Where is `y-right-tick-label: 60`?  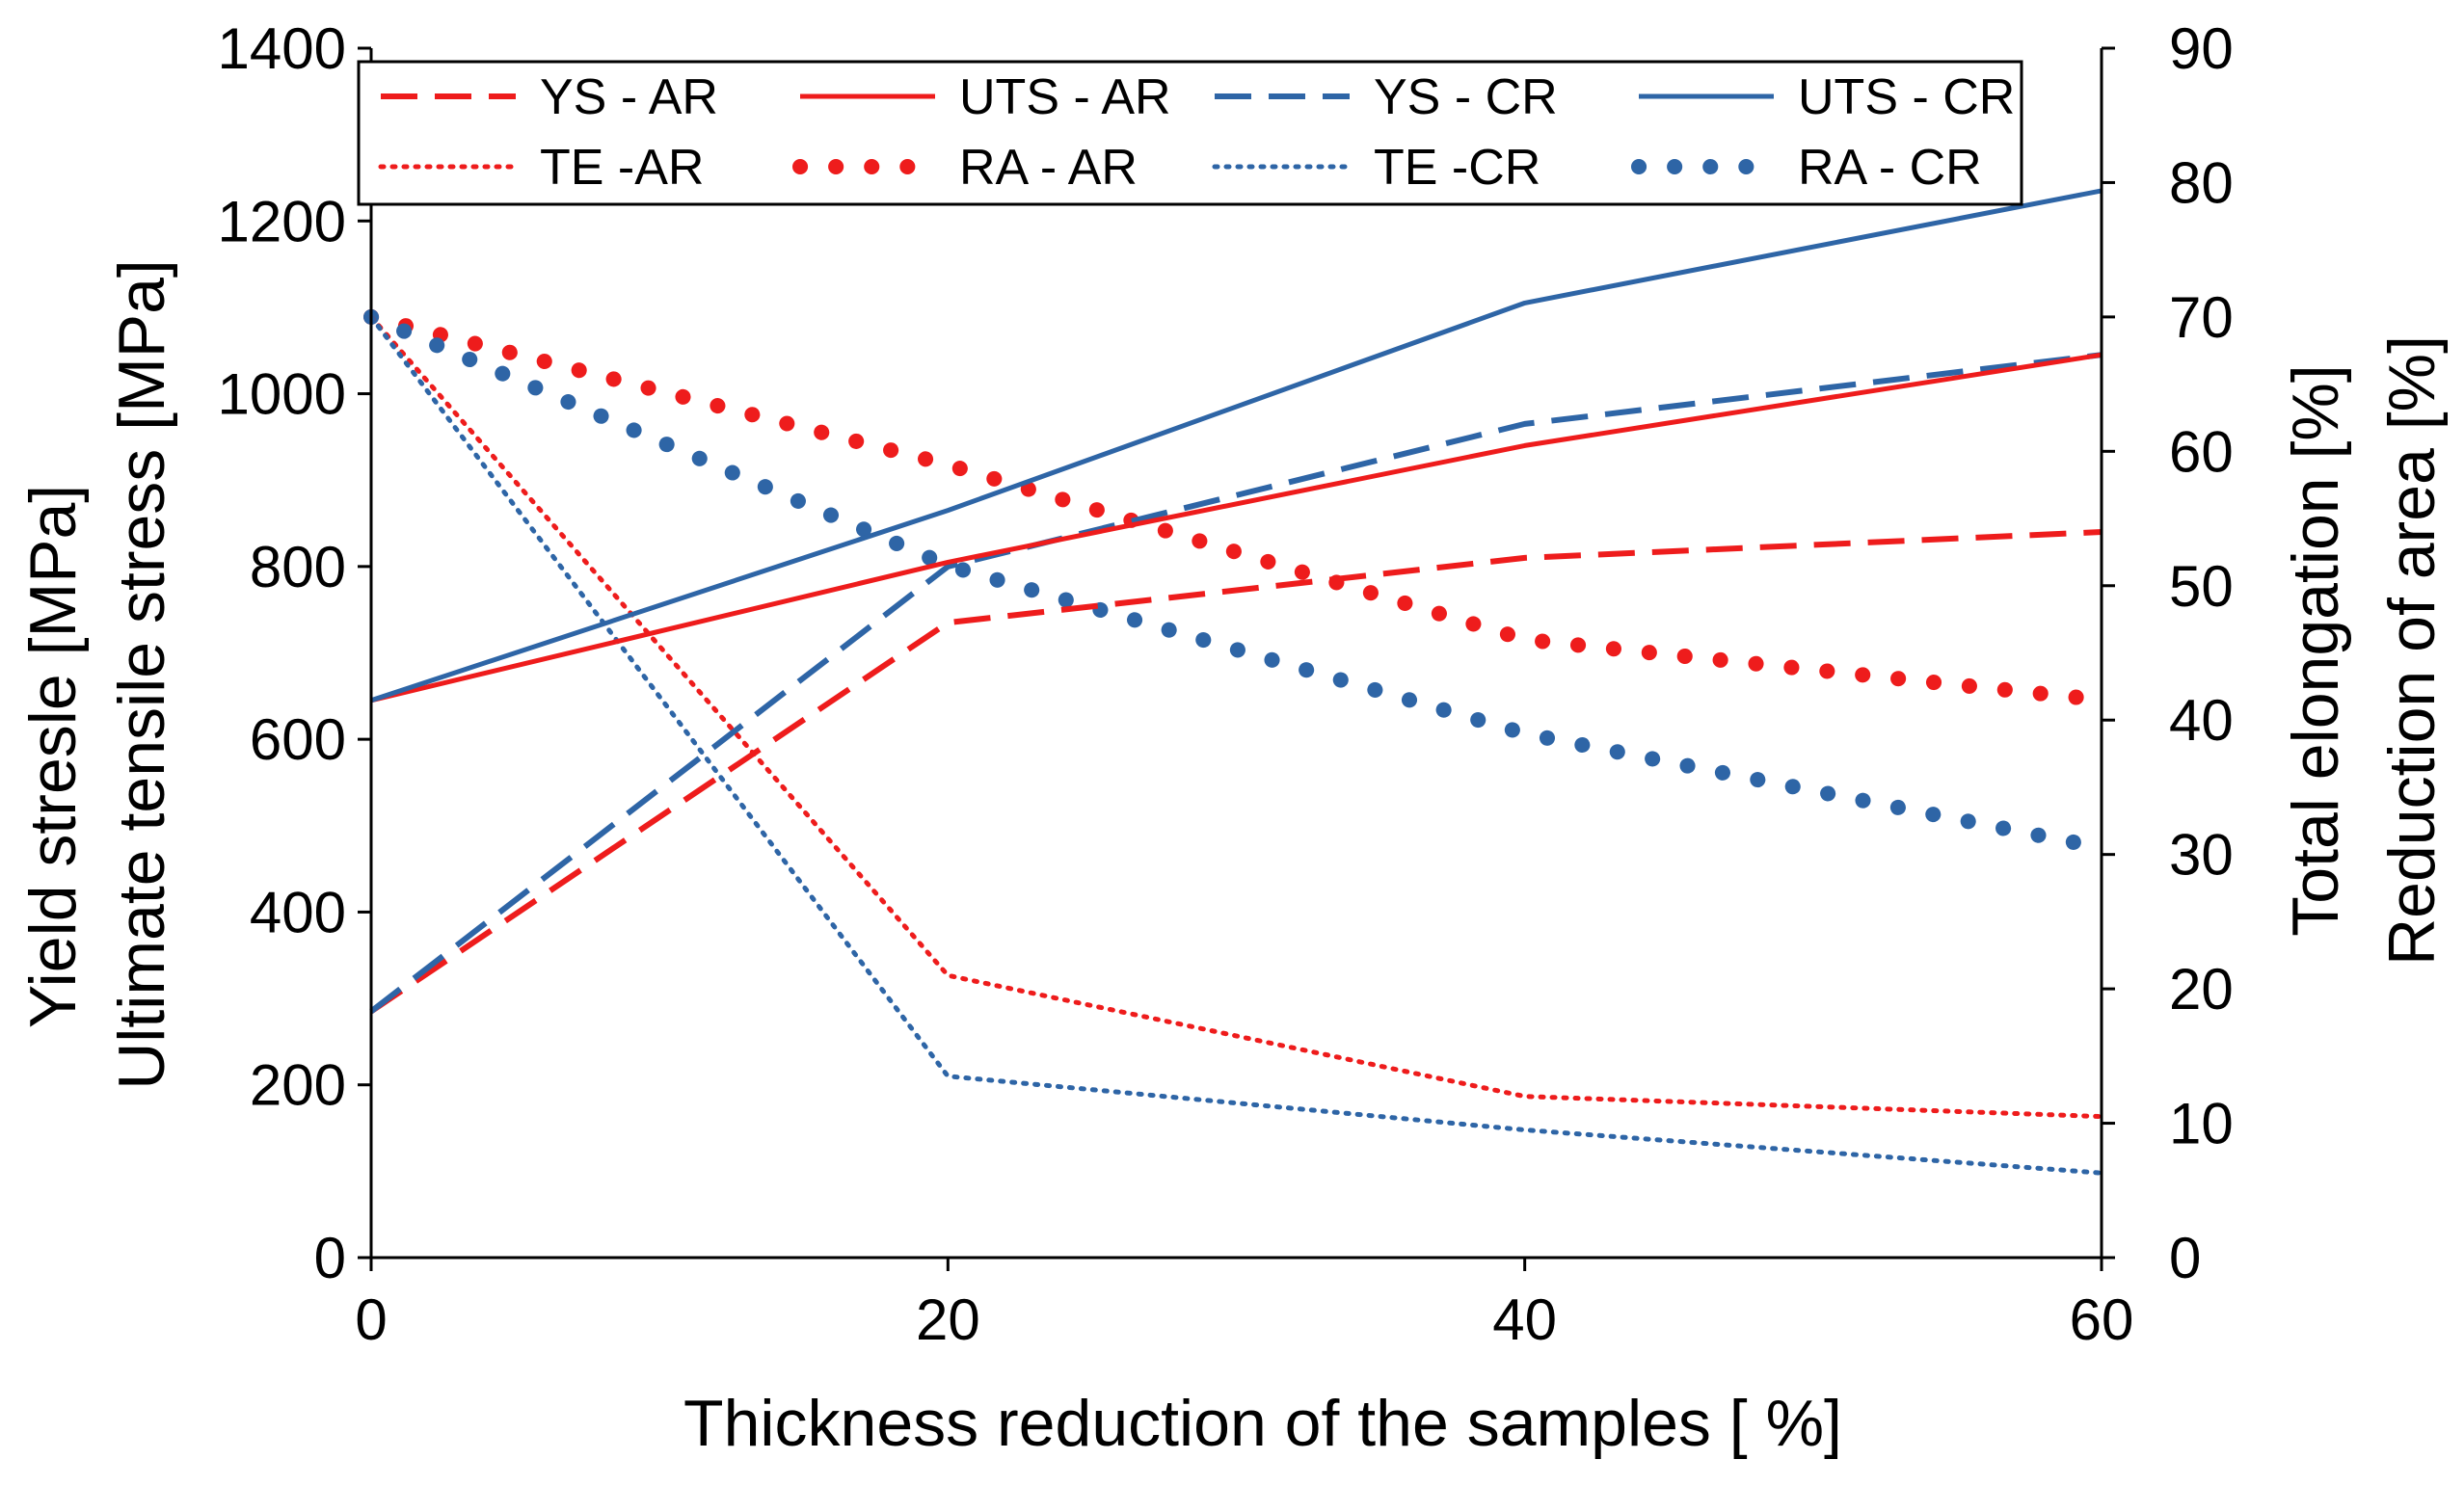 y-right-tick-label: 60 is located at coordinates (2202, 451).